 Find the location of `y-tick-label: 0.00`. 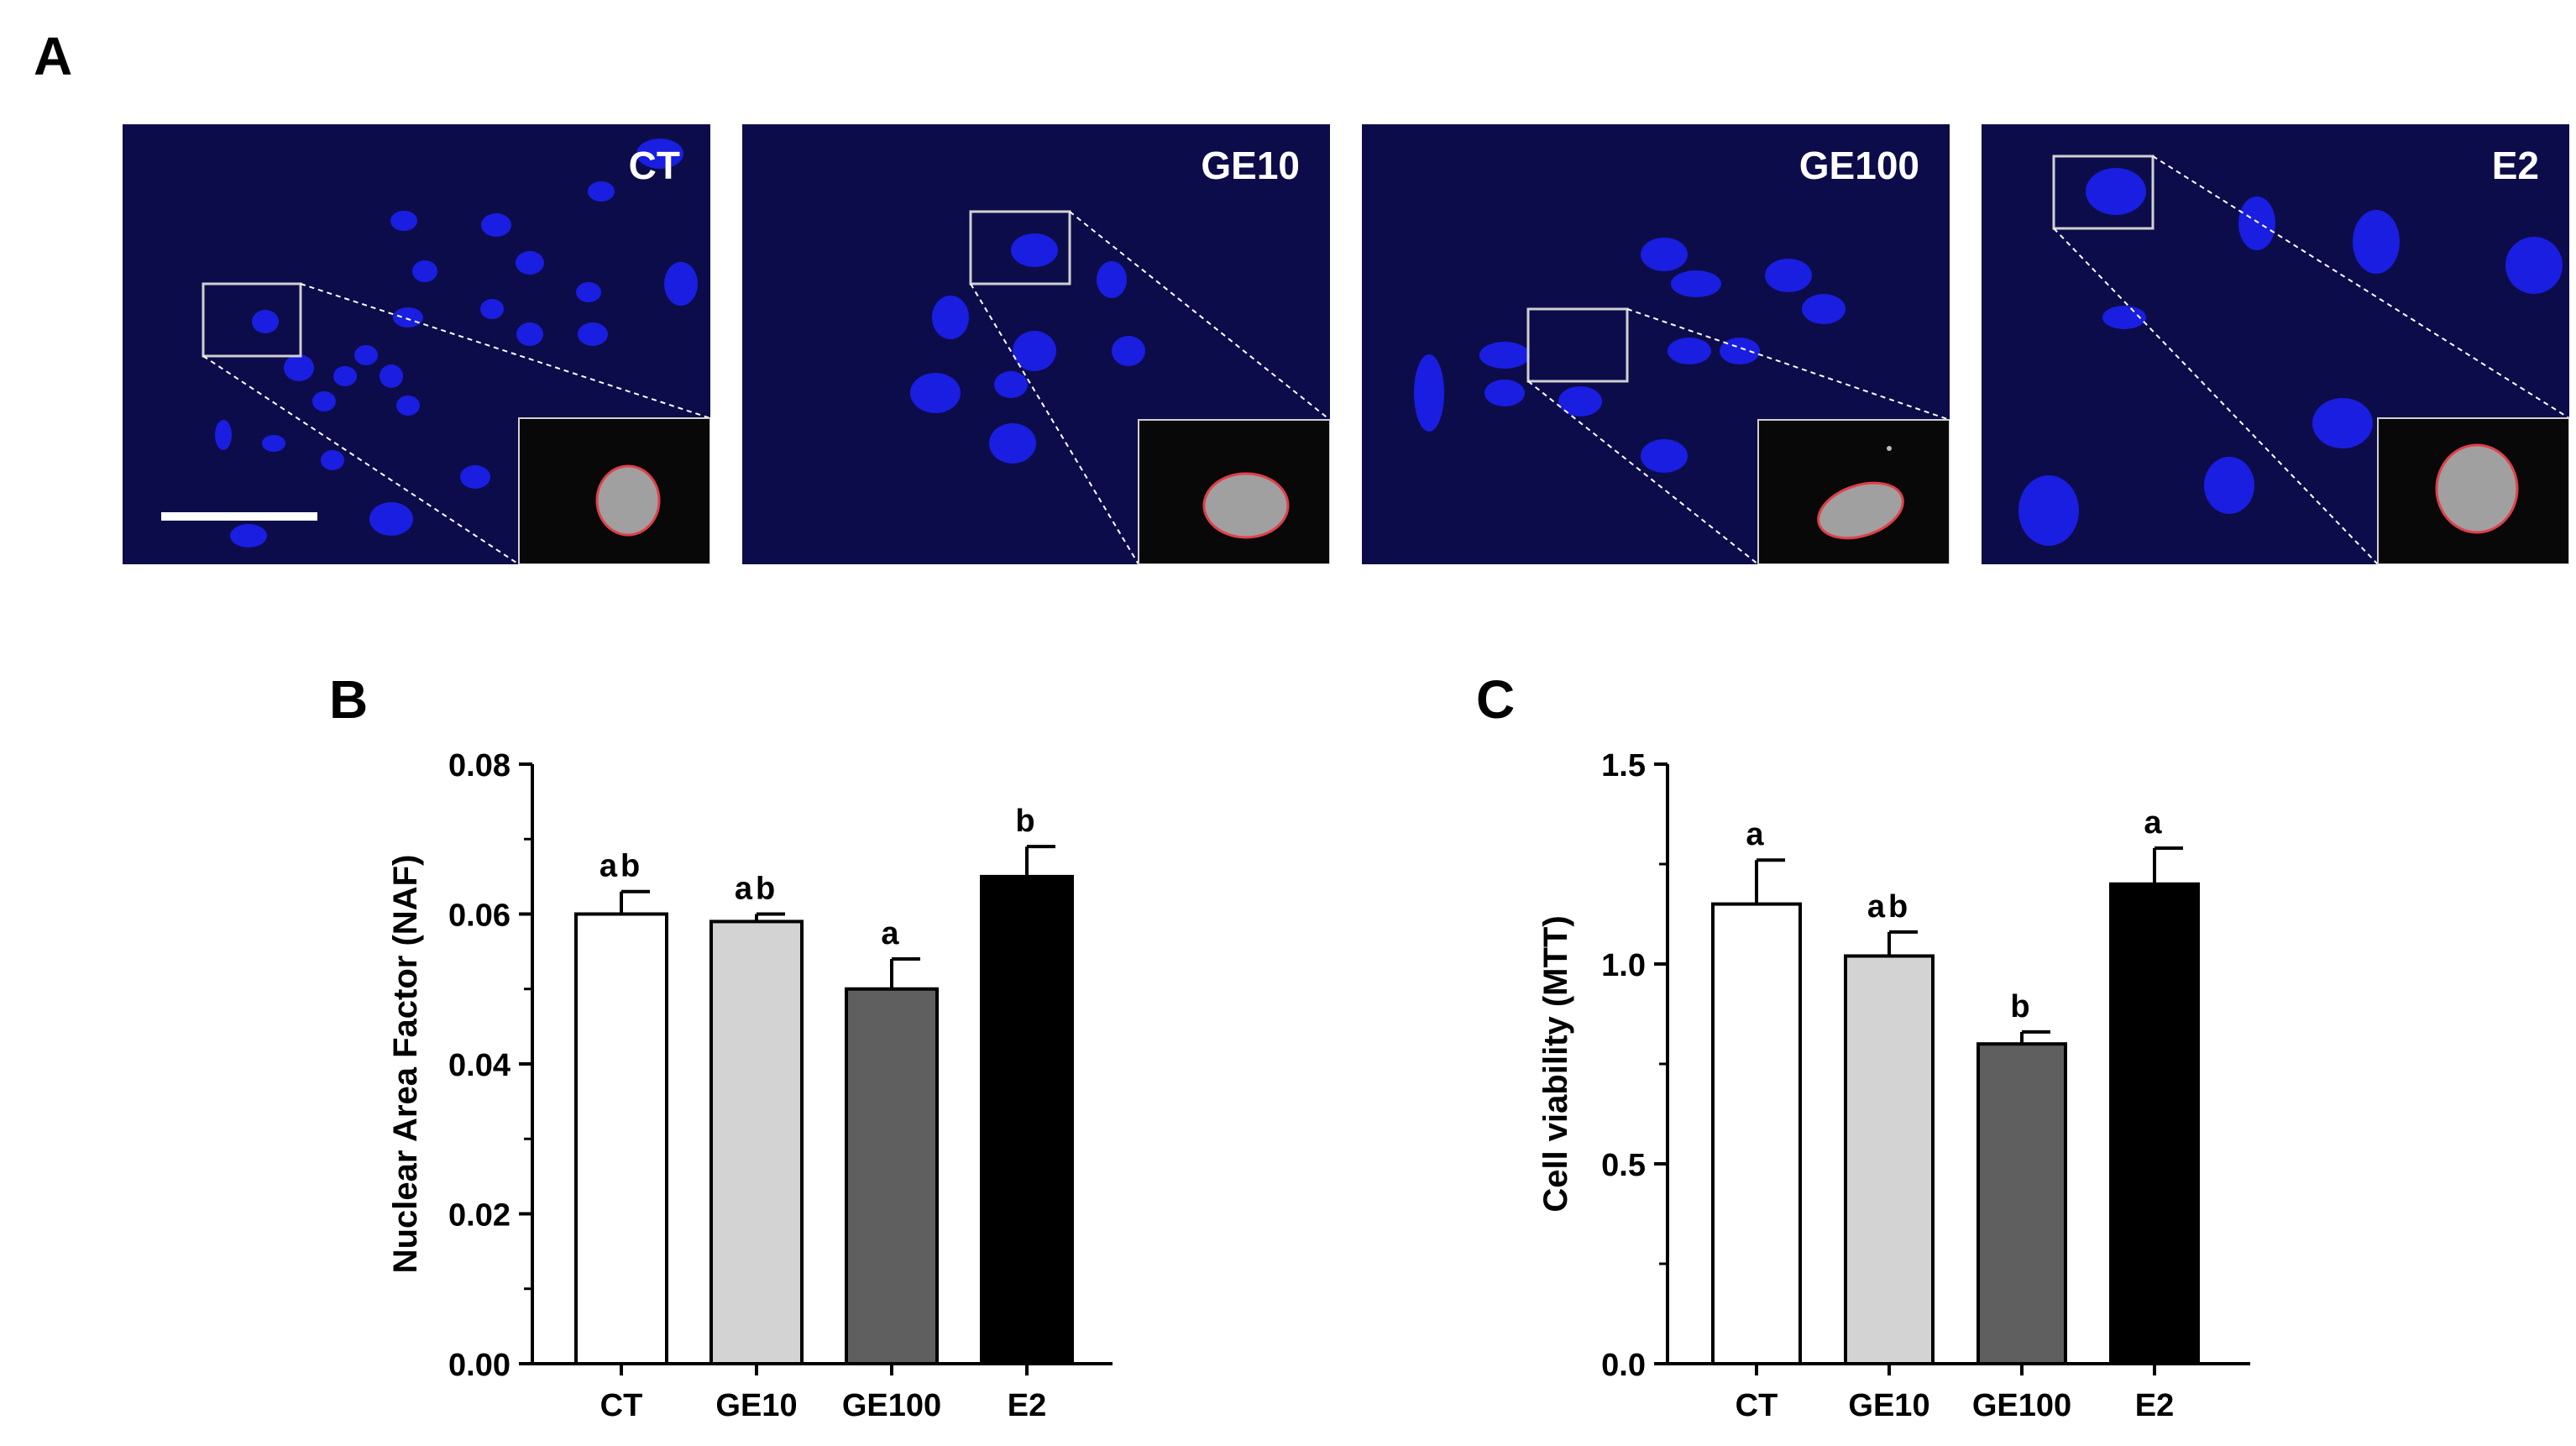

y-tick-label: 0.00 is located at coordinates (479, 1365).